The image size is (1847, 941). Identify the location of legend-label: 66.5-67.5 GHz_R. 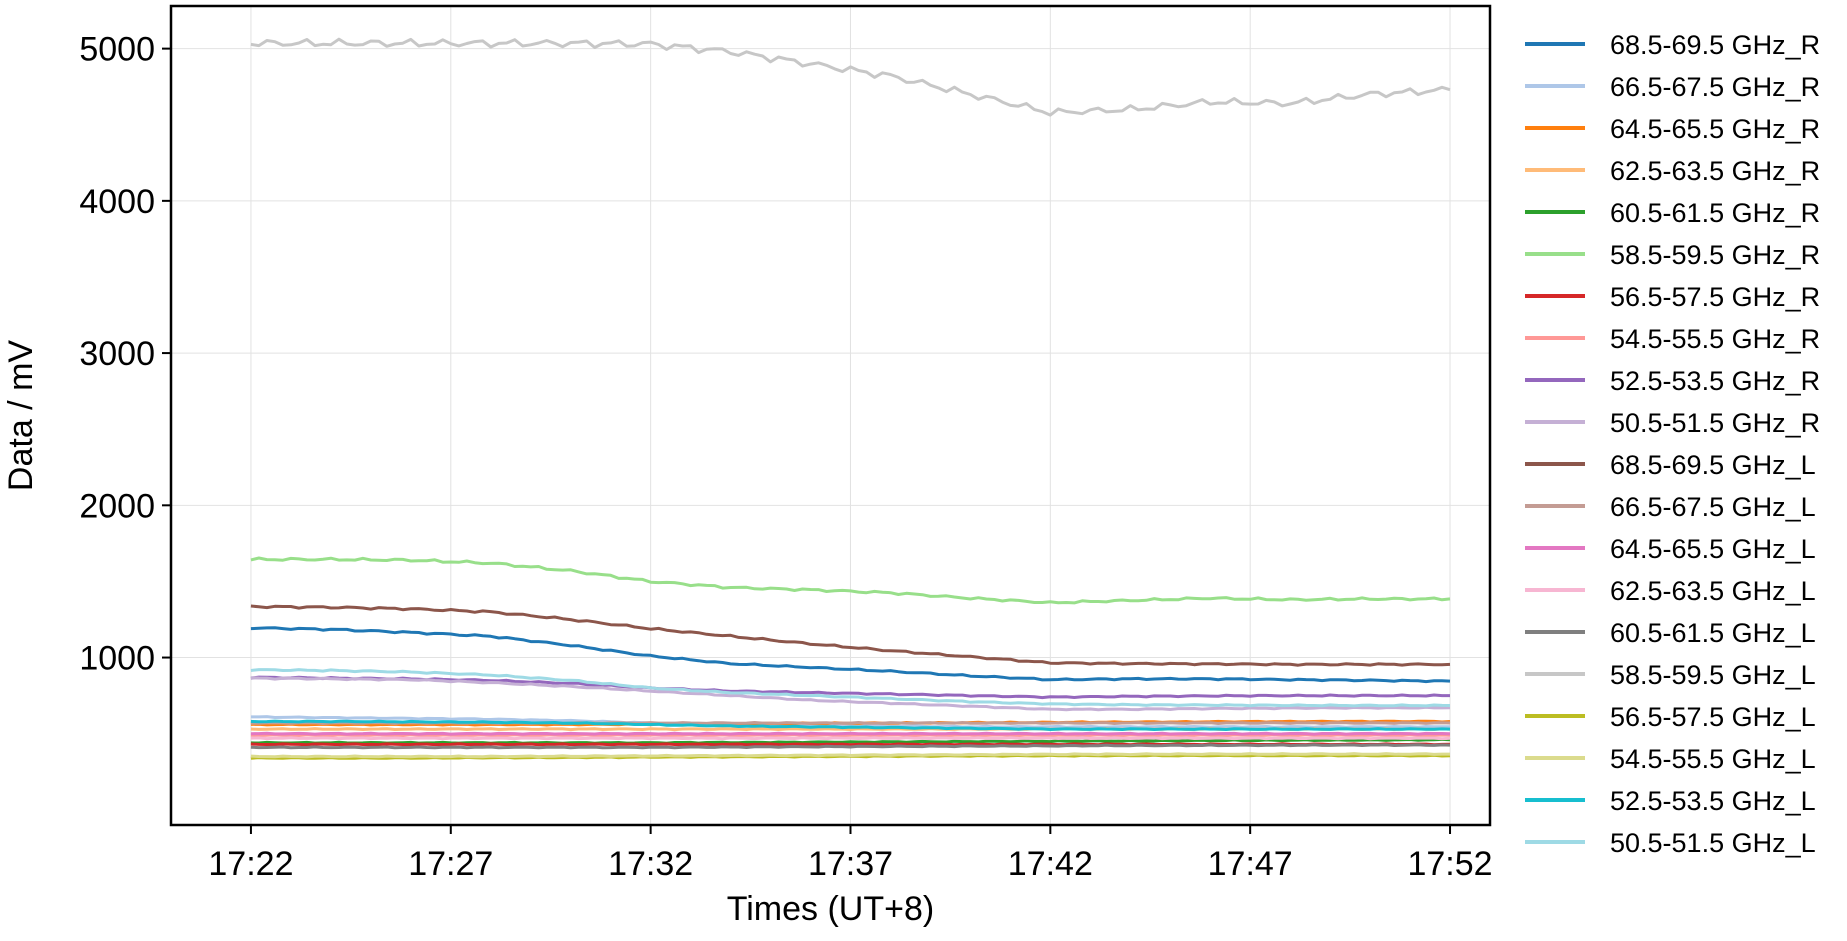
(1715, 87).